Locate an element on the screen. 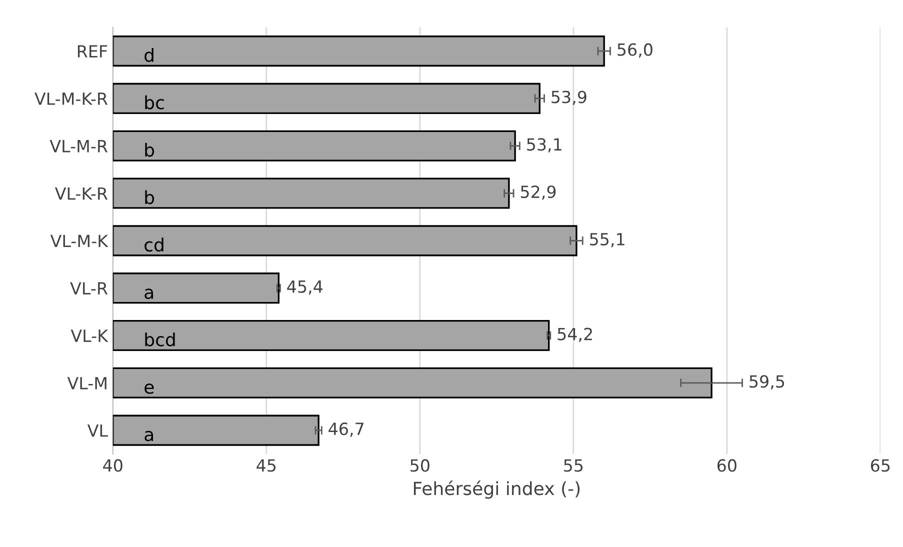 Image resolution: width=903 pixels, height=547 pixels. data-label: 46,7 is located at coordinates (346, 429).